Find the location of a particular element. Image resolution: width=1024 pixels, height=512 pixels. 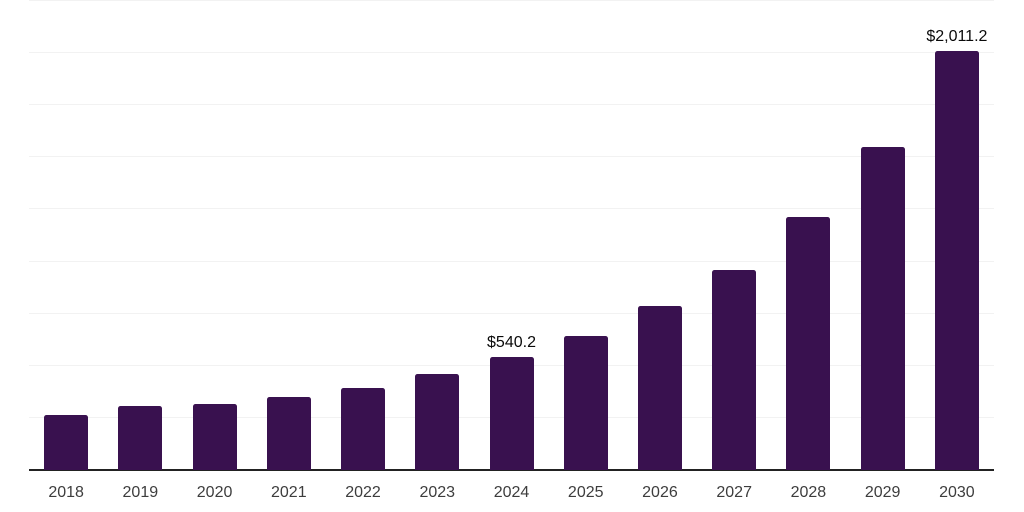

bar-2020 is located at coordinates (214, 437).